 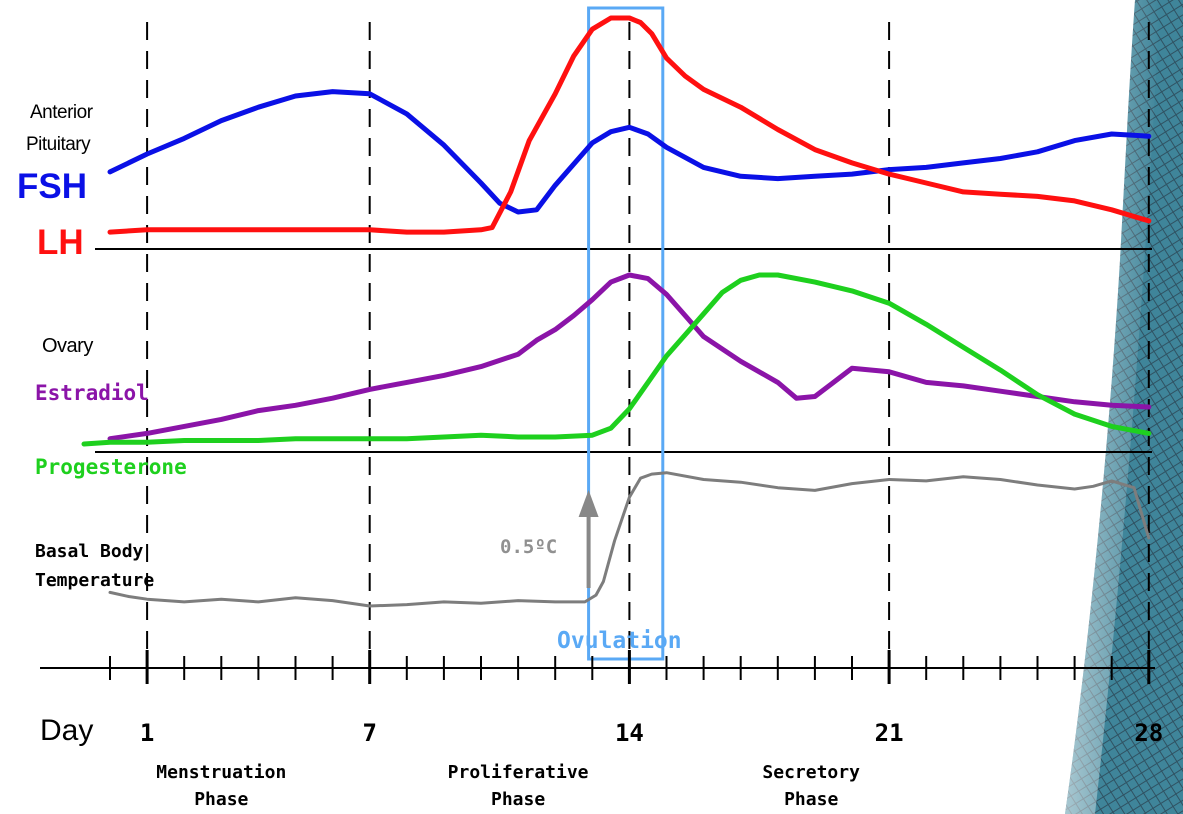 I want to click on series-fsh, so click(x=629, y=152).